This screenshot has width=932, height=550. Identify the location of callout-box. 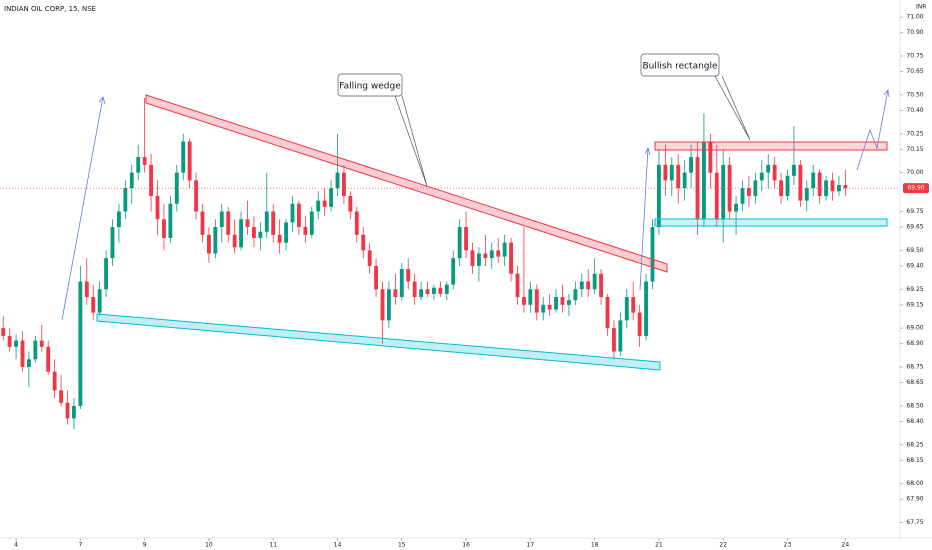
(680, 65).